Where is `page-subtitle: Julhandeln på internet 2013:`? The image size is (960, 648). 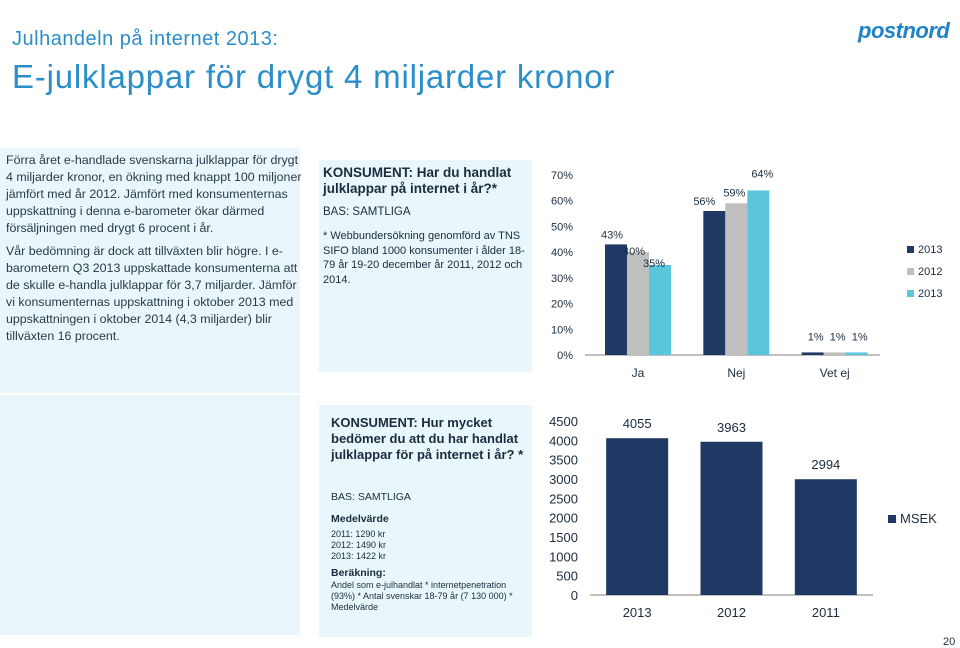
page-subtitle: Julhandeln på internet 2013: is located at coordinates (145, 39).